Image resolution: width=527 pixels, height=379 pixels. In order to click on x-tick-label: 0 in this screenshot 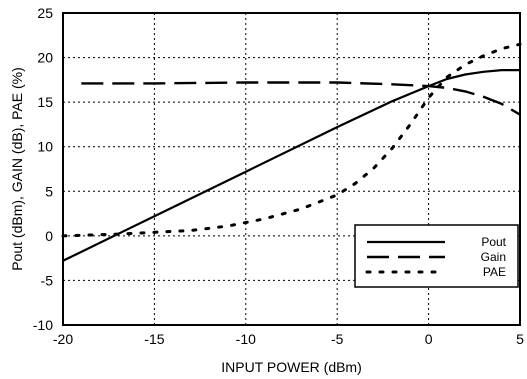, I will do `click(429, 339)`.